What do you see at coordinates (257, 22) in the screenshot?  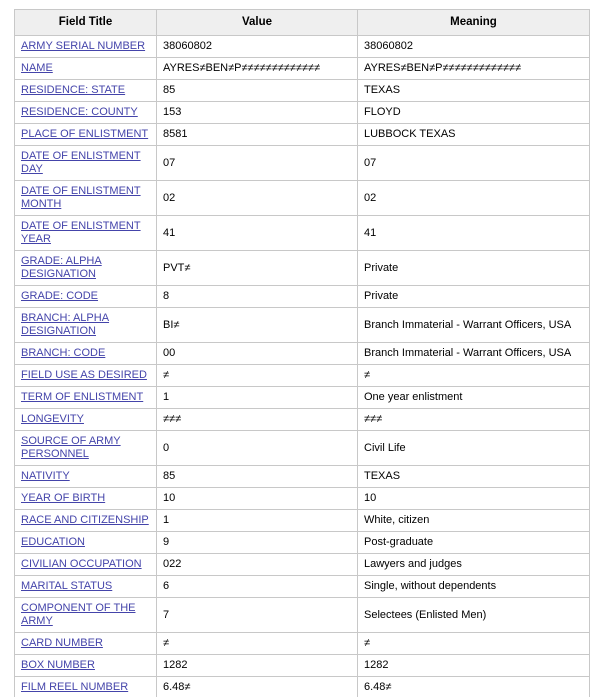 I see `column-header-value: Value` at bounding box center [257, 22].